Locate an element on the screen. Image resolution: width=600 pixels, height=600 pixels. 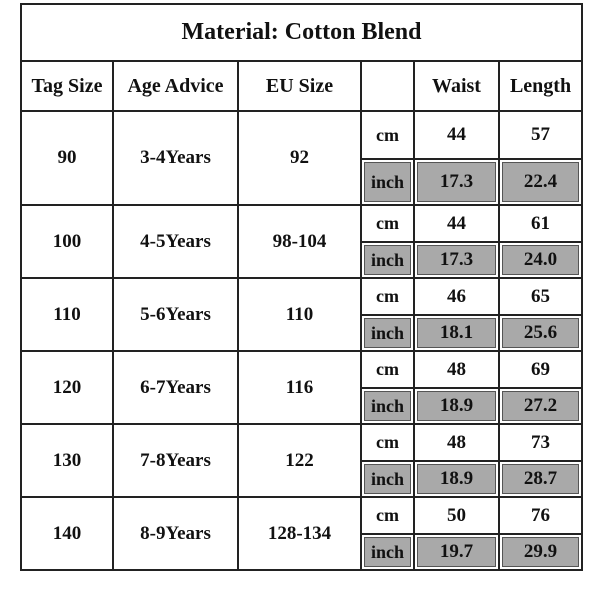
header-cell: EU Size is located at coordinates (299, 86).